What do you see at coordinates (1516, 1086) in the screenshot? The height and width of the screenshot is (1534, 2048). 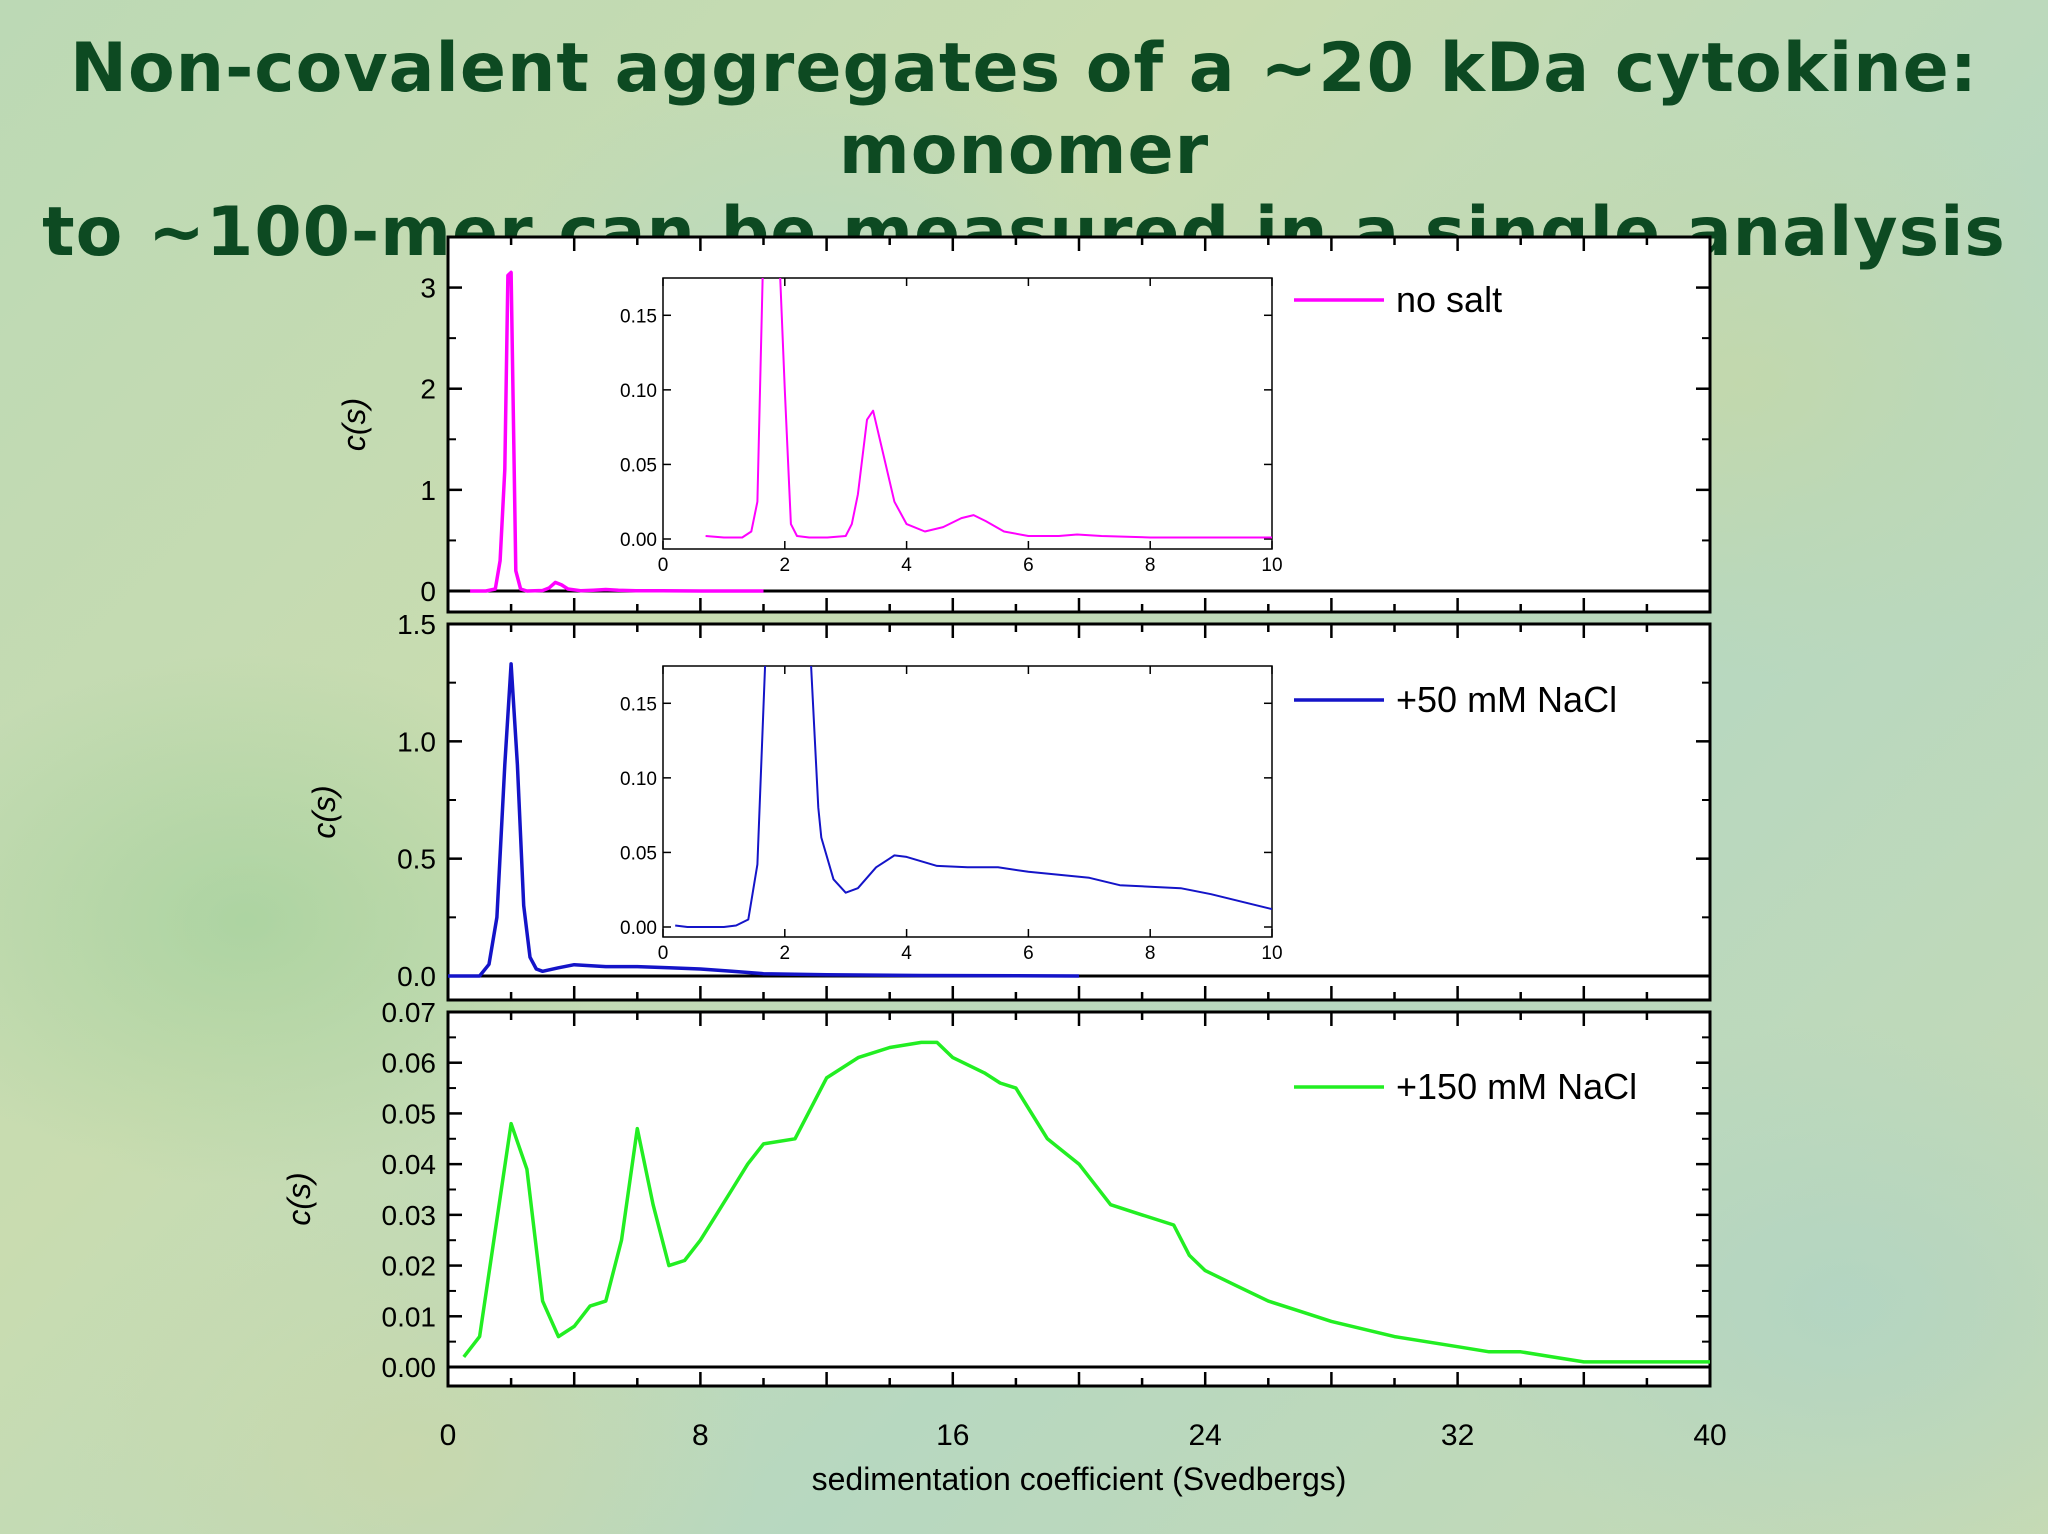 I see `legend-label: +150 mM NaCl` at bounding box center [1516, 1086].